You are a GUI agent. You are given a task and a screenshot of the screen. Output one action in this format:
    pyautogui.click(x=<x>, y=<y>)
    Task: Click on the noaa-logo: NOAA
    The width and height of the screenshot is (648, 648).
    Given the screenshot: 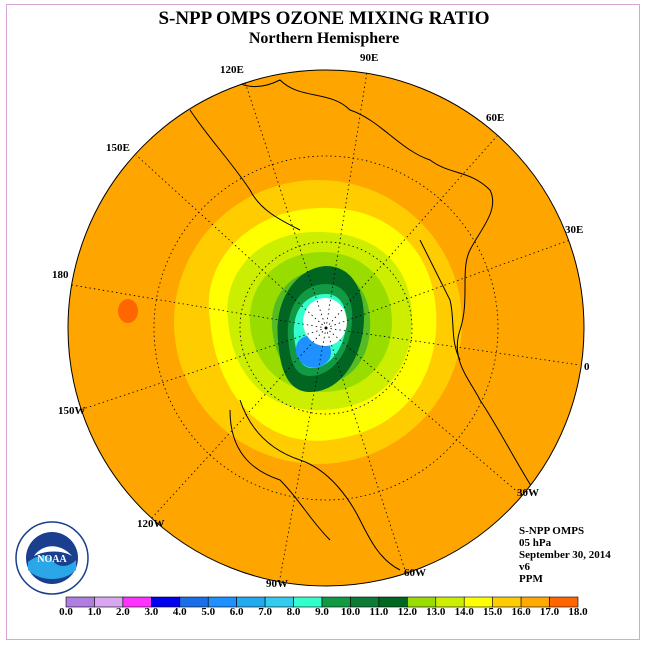 What is the action you would take?
    pyautogui.click(x=52, y=558)
    